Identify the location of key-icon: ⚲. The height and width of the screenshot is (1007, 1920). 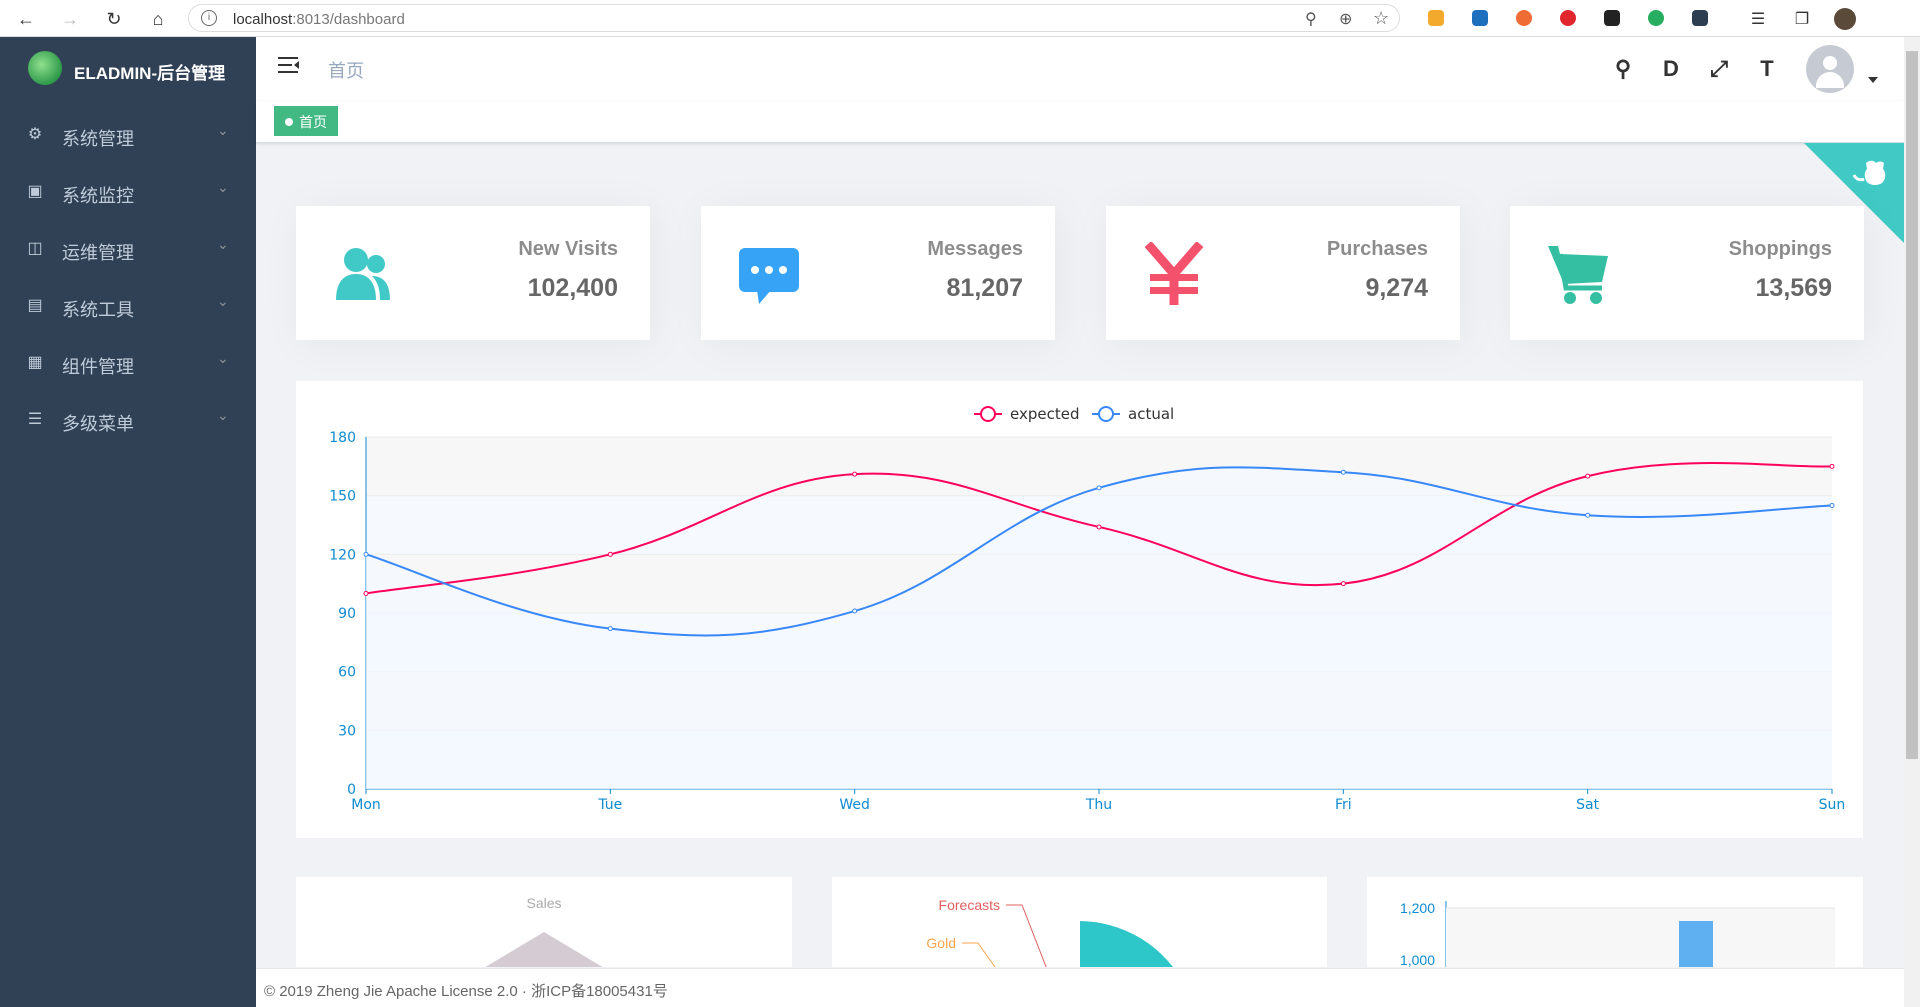
(1311, 19).